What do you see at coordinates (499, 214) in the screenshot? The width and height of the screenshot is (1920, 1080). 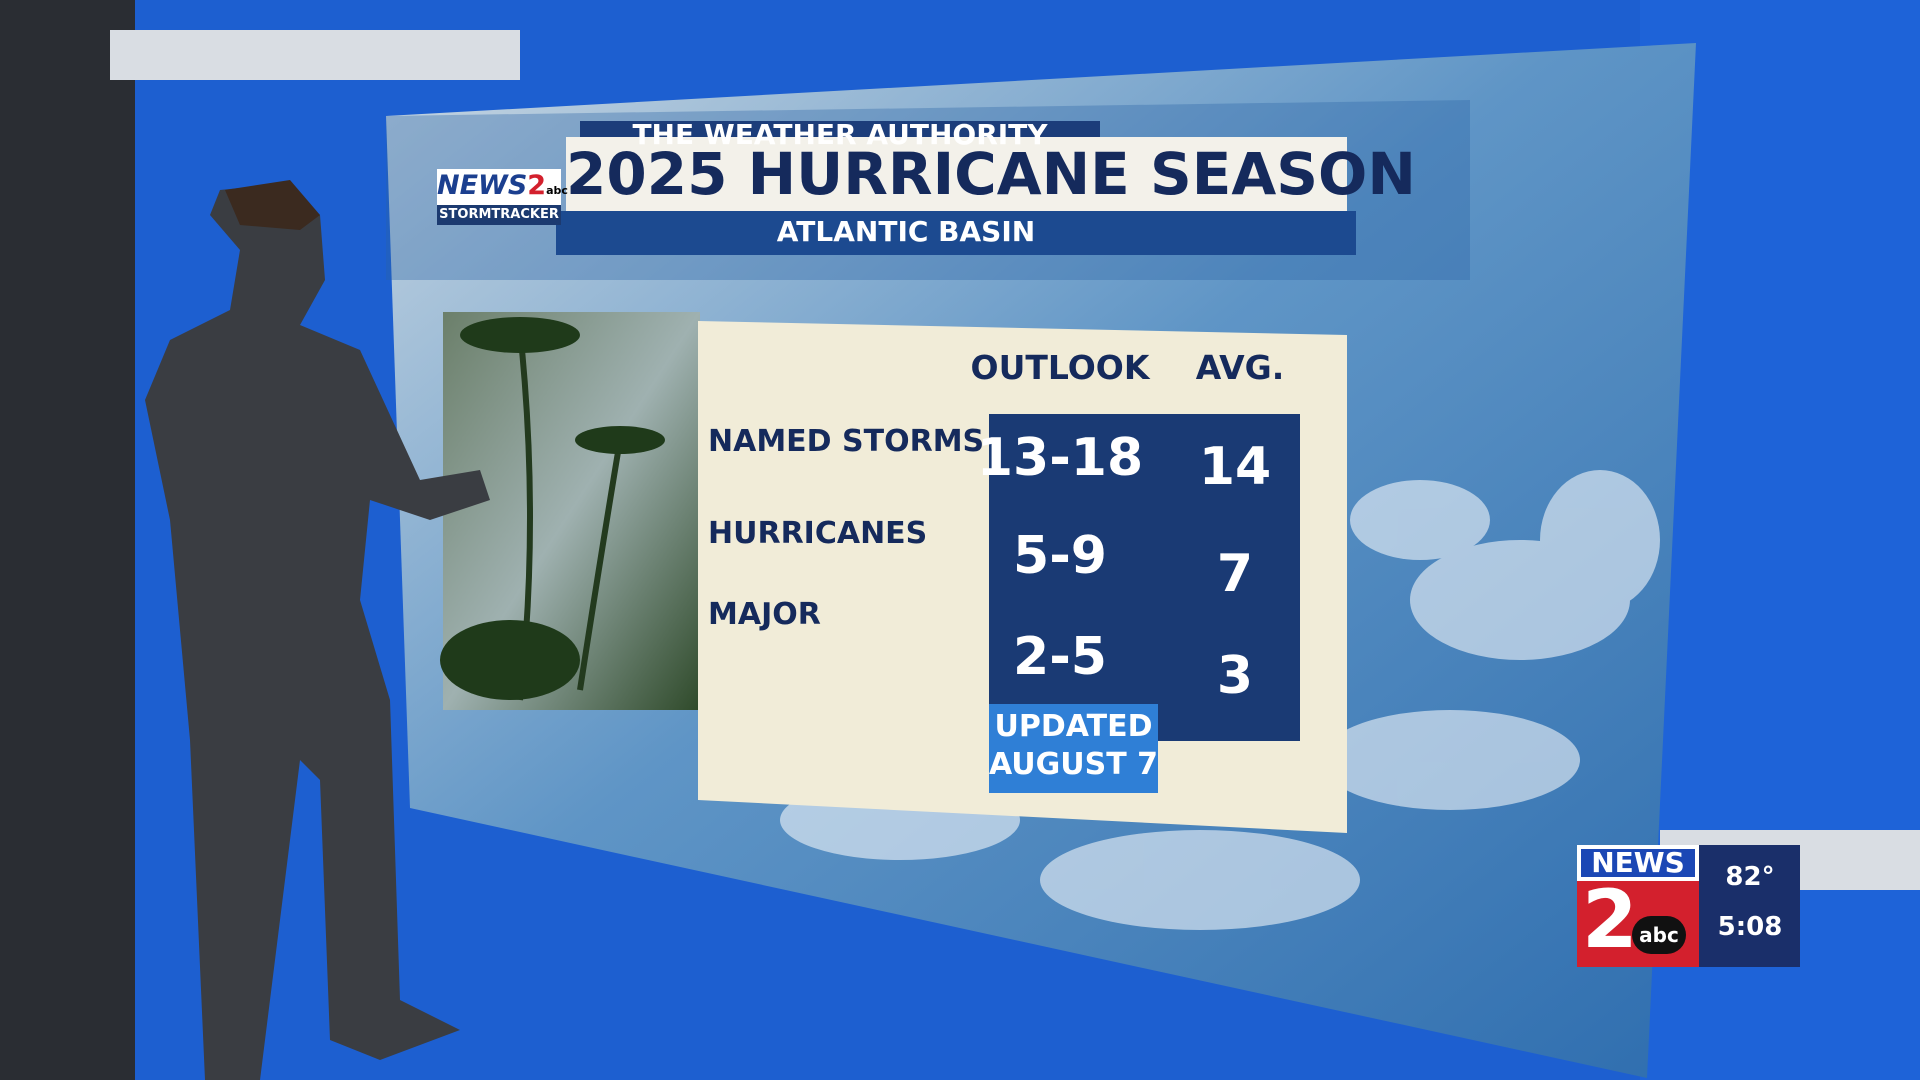 I see `logo-tagline: STORMTRACKER` at bounding box center [499, 214].